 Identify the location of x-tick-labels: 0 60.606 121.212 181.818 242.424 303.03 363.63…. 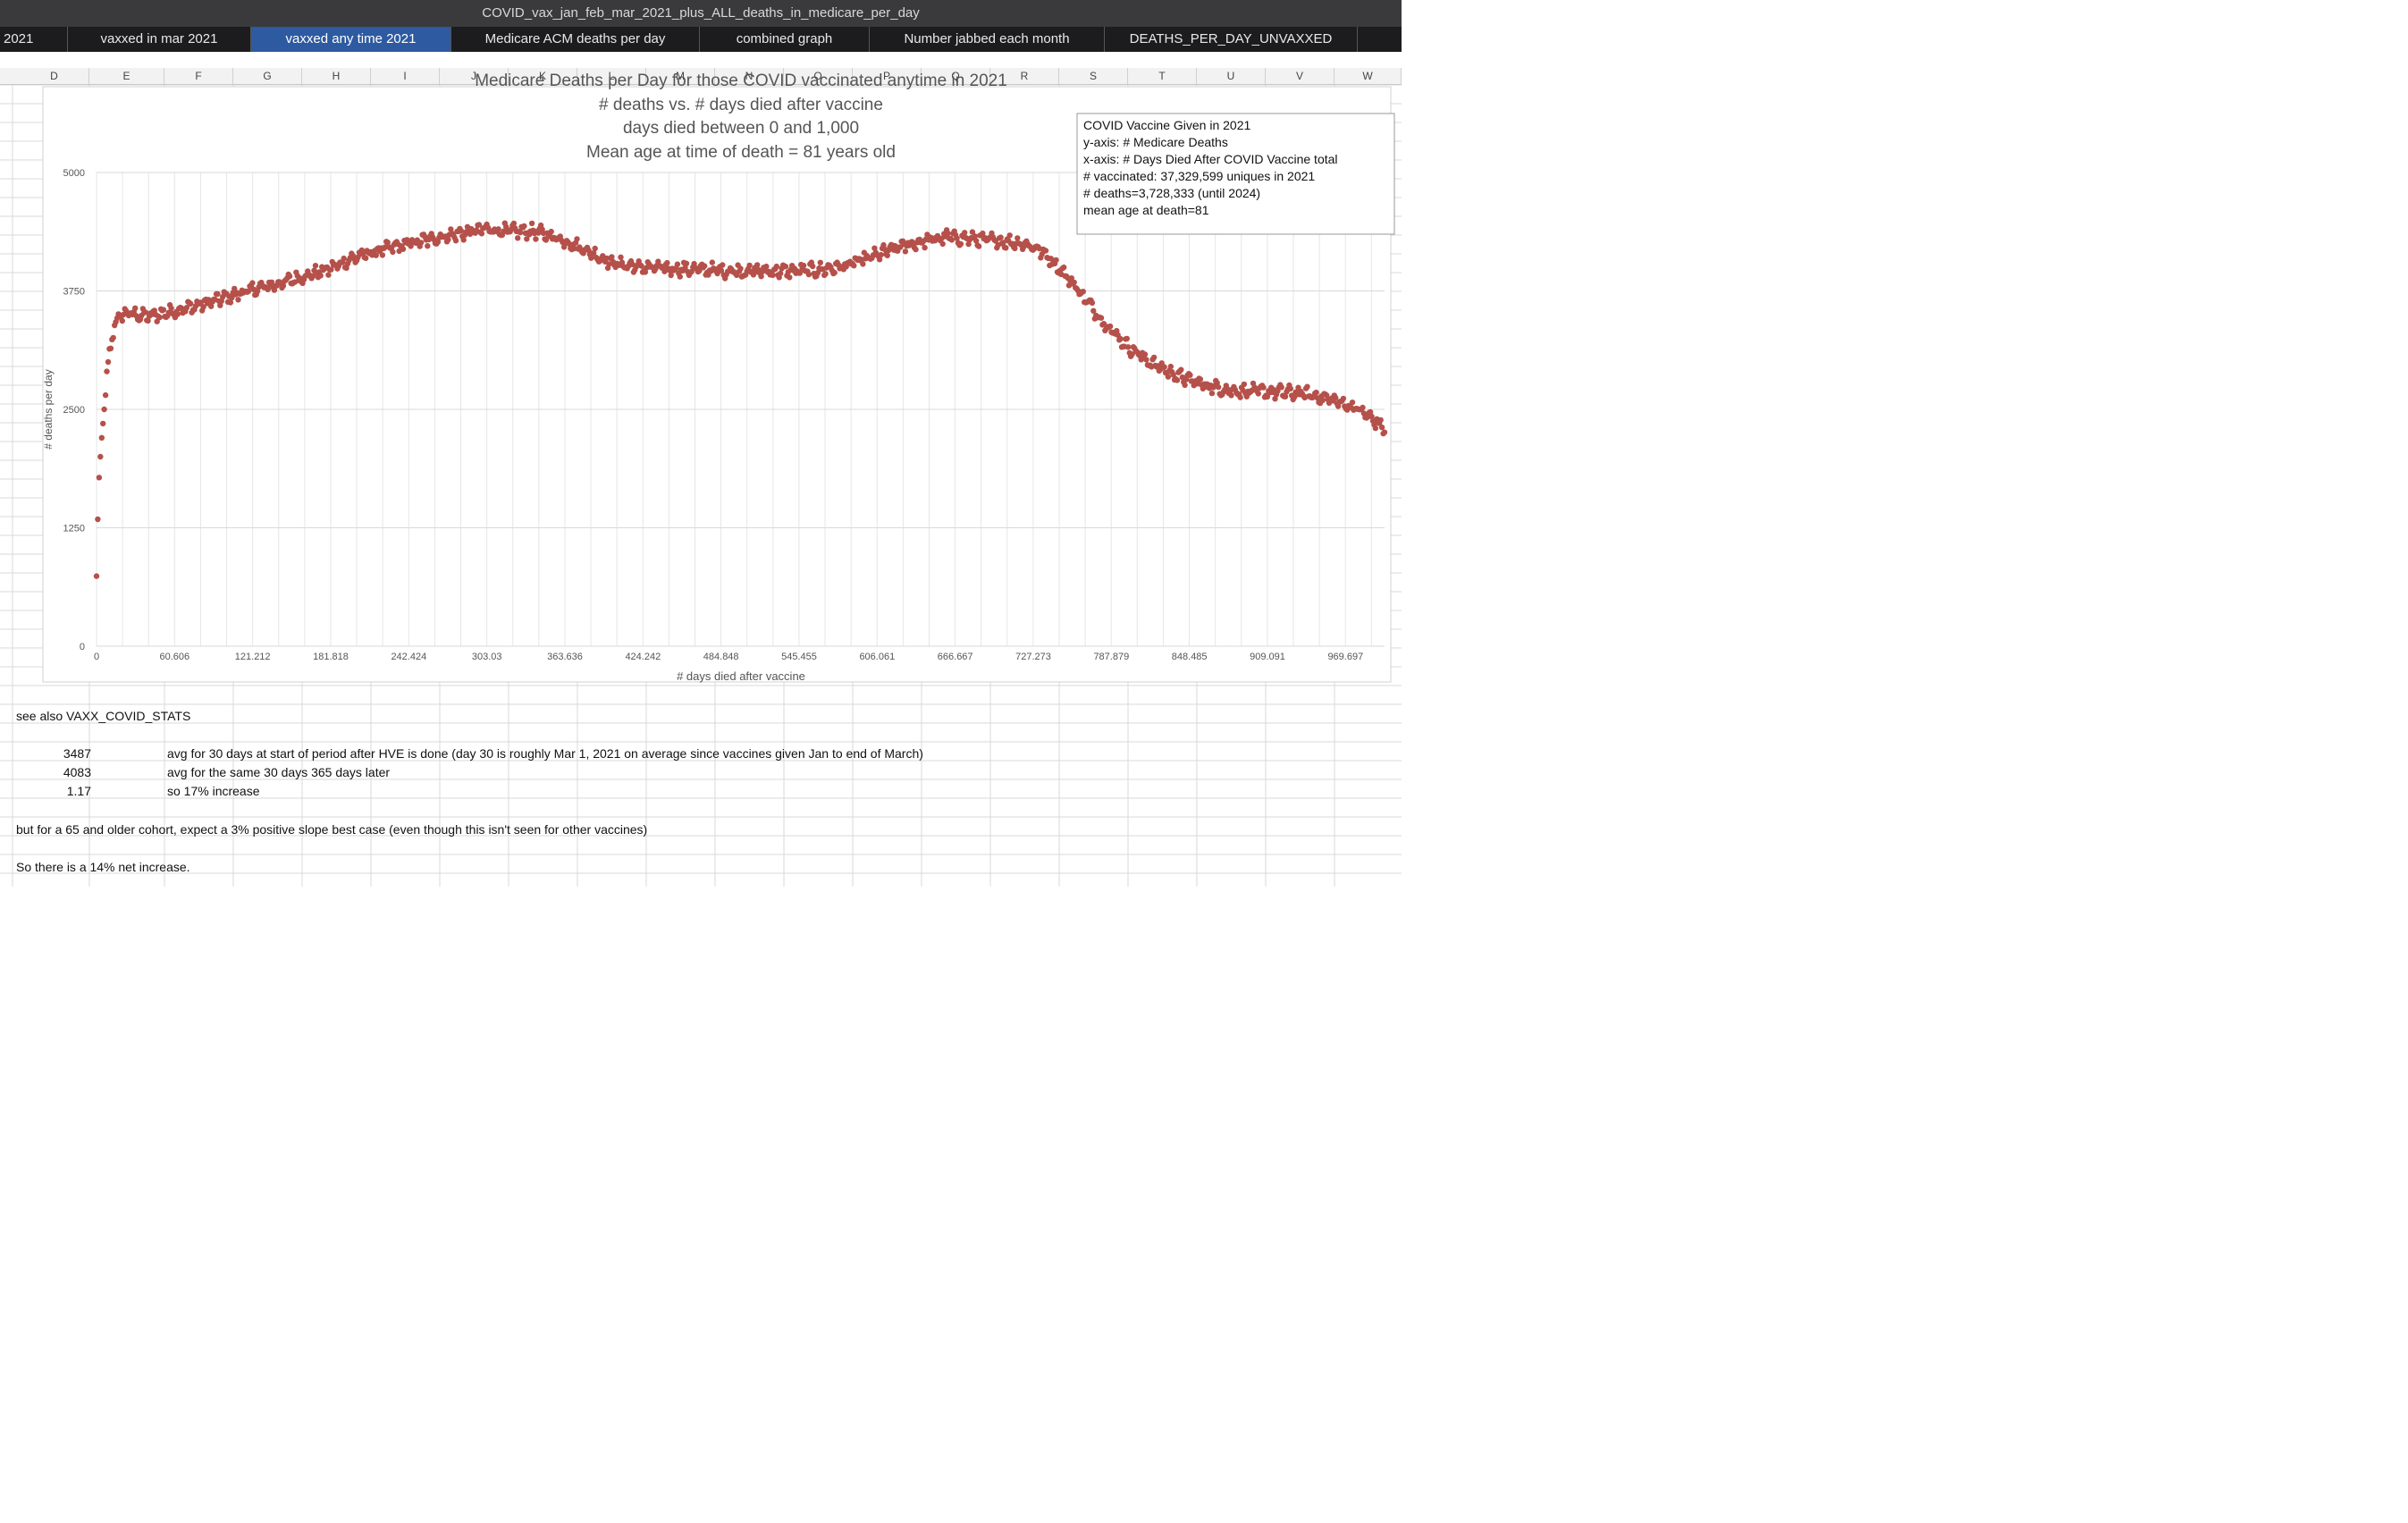
(729, 657).